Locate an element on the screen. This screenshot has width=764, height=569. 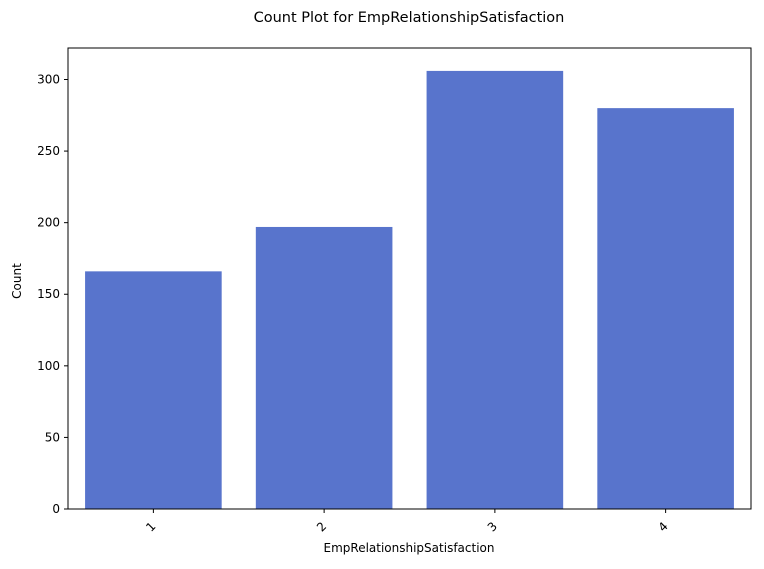
y-tick-label: 200 is located at coordinates (48, 223).